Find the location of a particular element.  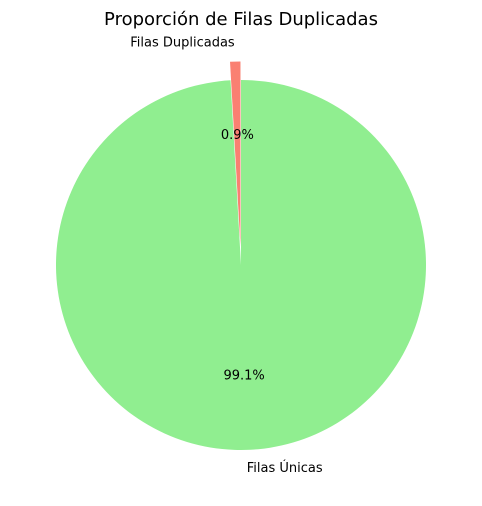

slice-label: Filas Únicas is located at coordinates (285, 468).